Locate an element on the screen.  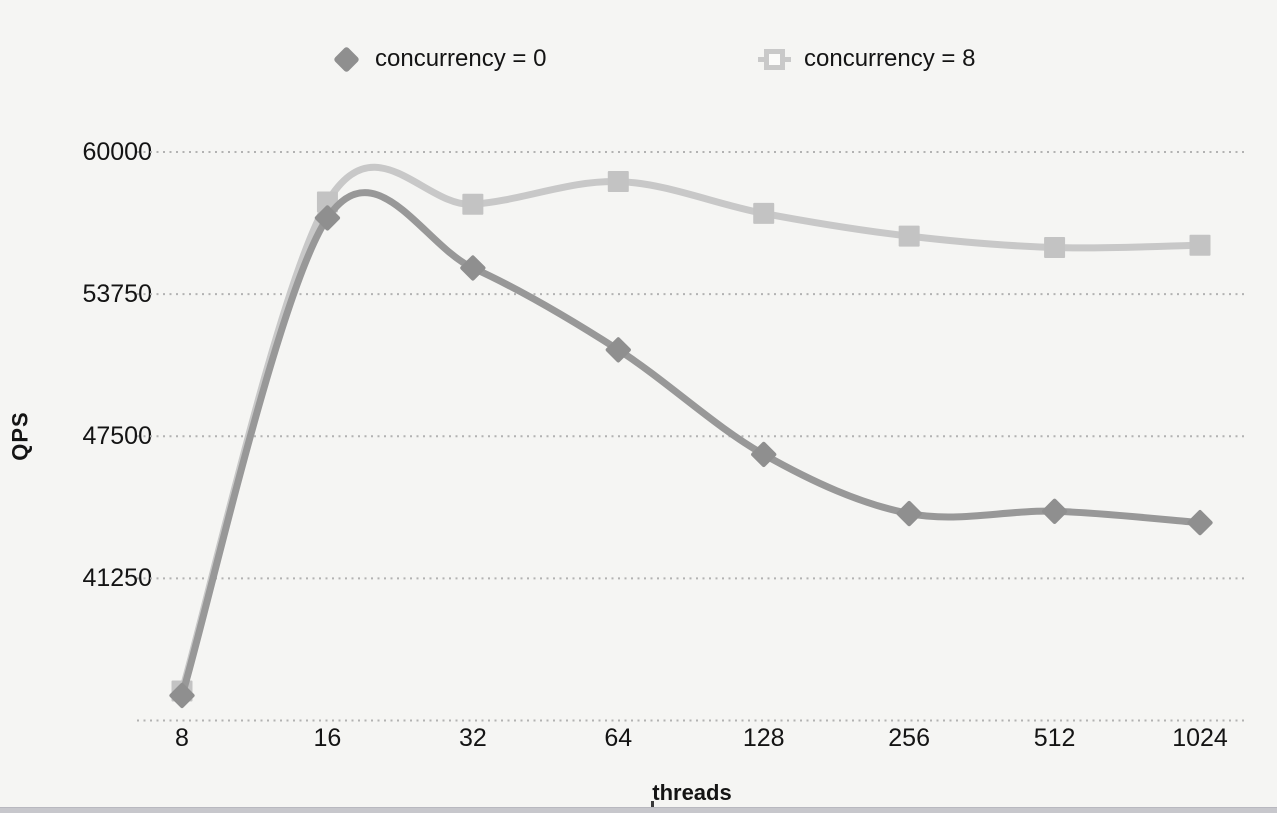
x-tick-label: 128 is located at coordinates (763, 738).